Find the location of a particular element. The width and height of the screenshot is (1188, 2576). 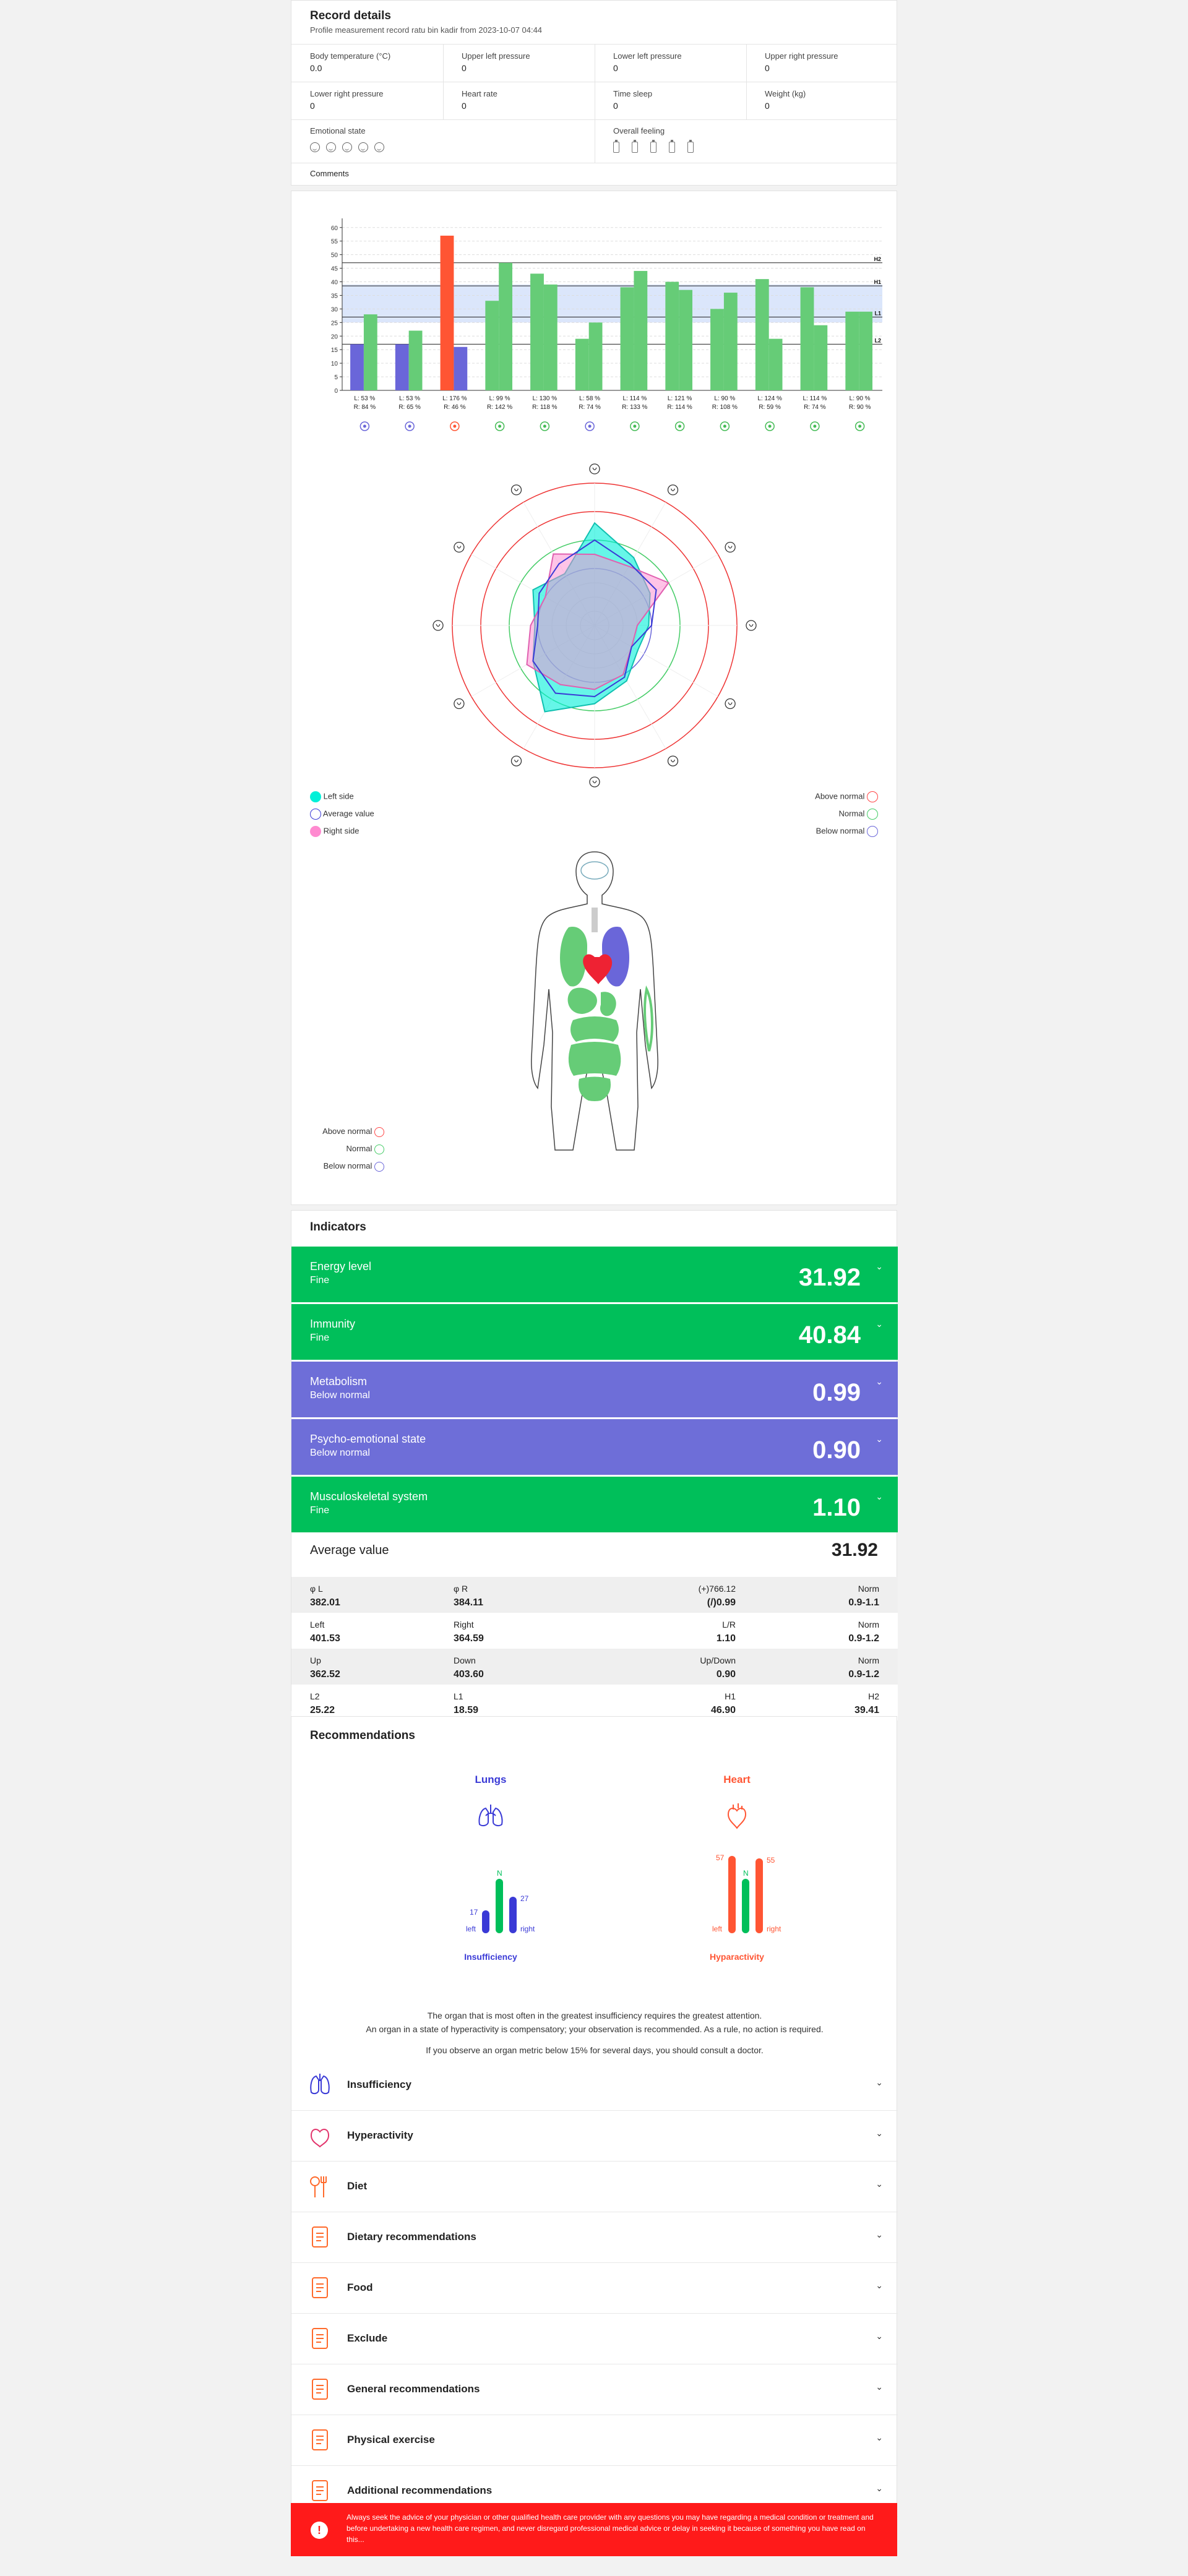

dietary-icon is located at coordinates (320, 2237).